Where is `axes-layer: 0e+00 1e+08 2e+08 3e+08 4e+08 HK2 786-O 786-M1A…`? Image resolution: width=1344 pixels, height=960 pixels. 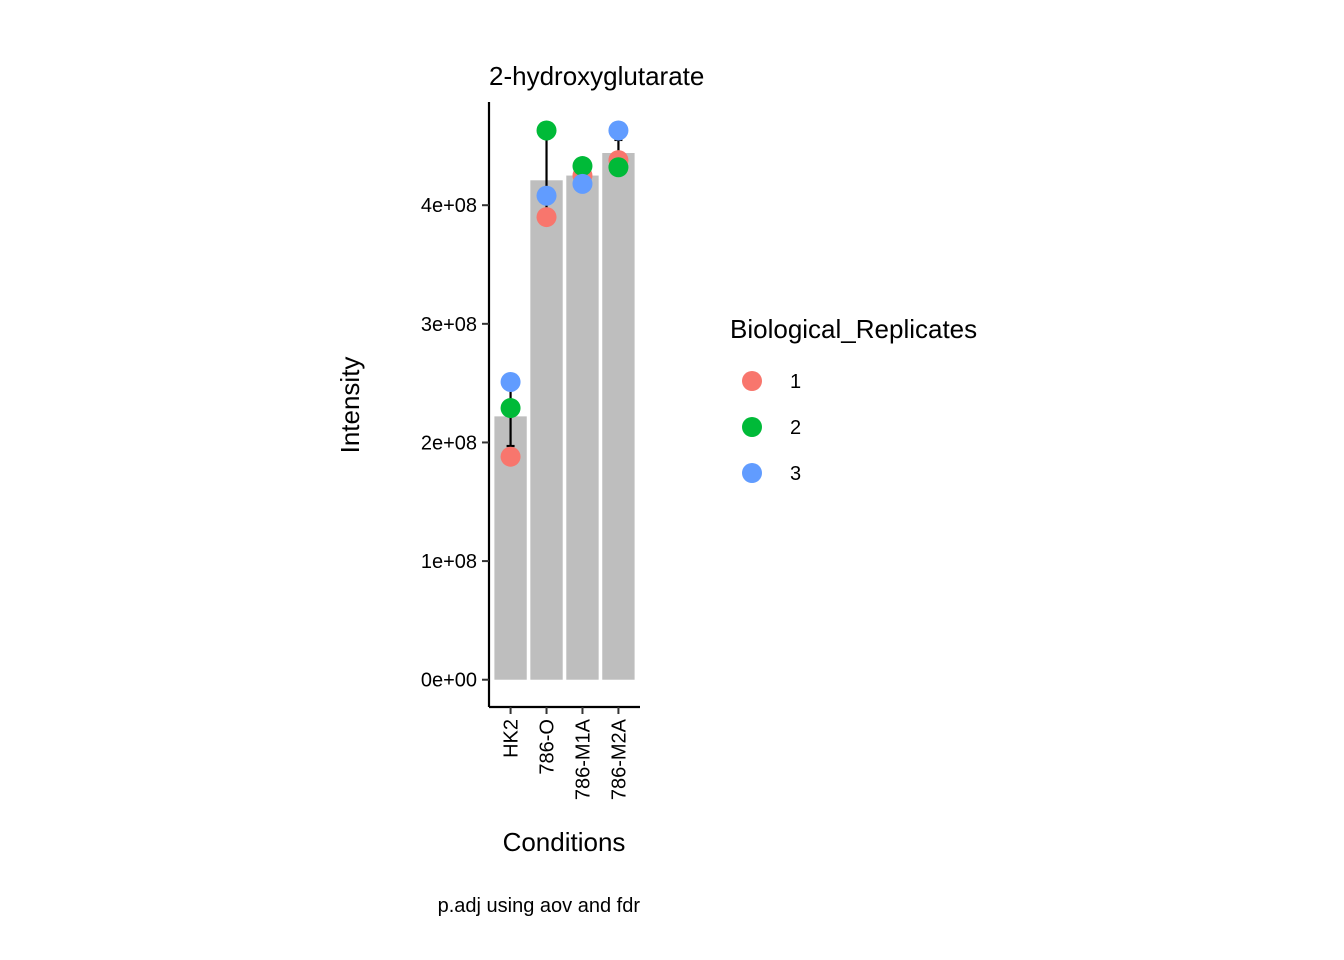 axes-layer: 0e+00 1e+08 2e+08 3e+08 4e+08 HK2 786-O 786-M1A… is located at coordinates (530, 451).